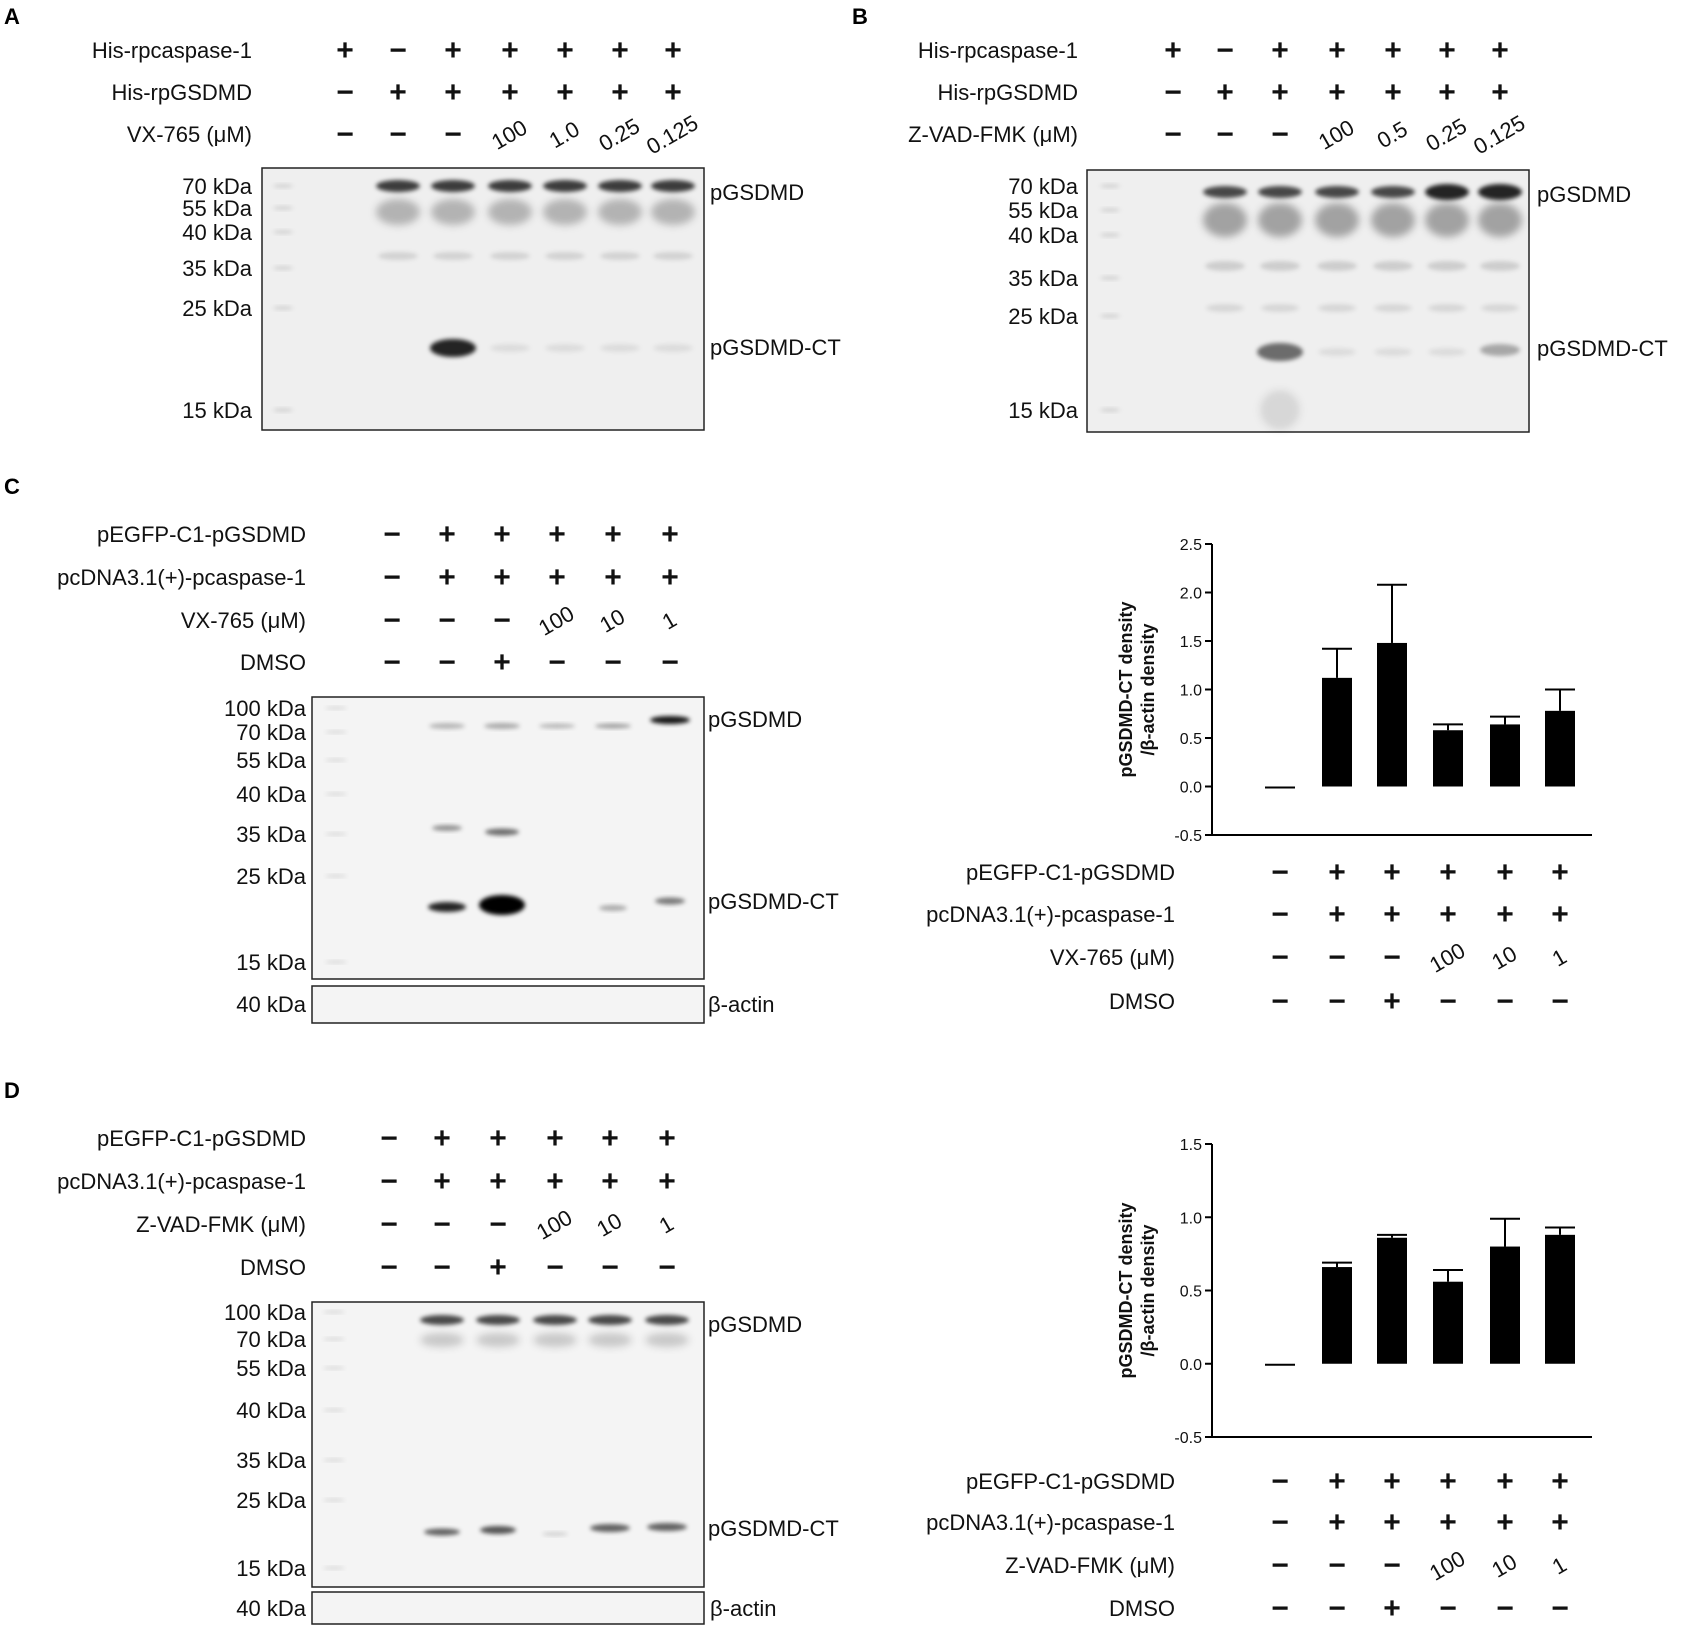  What do you see at coordinates (1225, 50) in the screenshot?
I see `panel-b-cond-symbol: −` at bounding box center [1225, 50].